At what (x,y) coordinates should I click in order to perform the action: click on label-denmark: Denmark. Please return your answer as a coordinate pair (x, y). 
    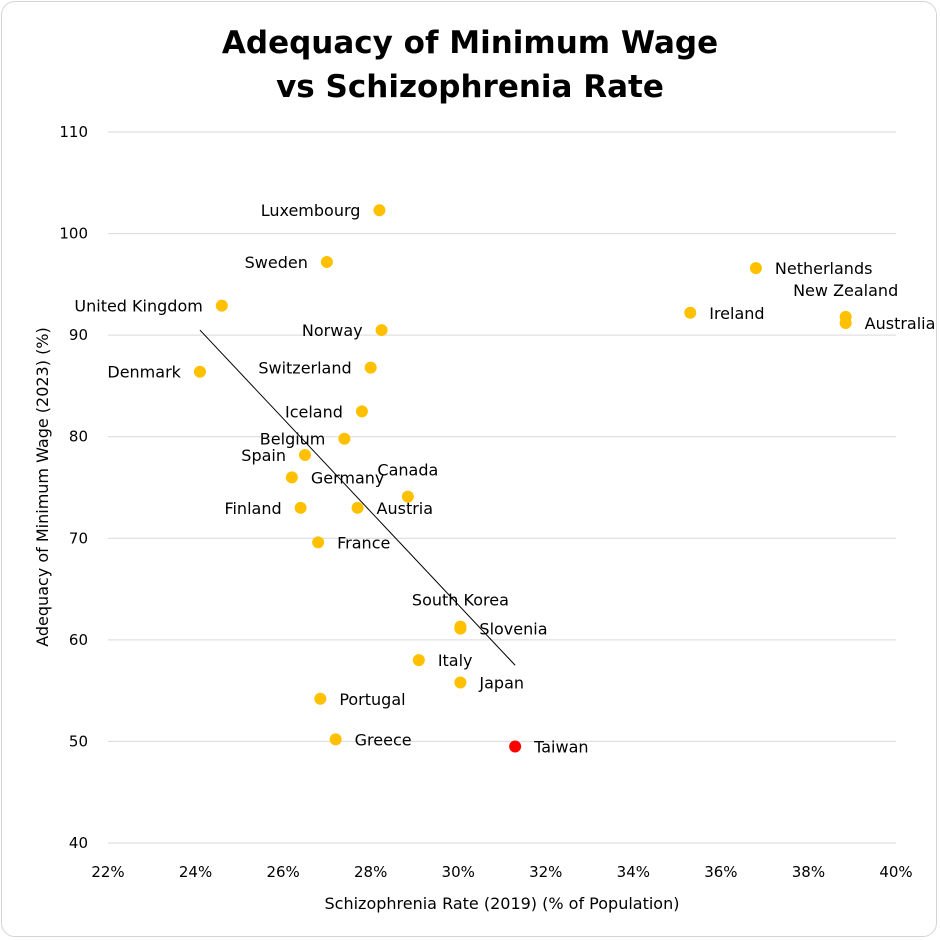
    Looking at the image, I should click on (144, 372).